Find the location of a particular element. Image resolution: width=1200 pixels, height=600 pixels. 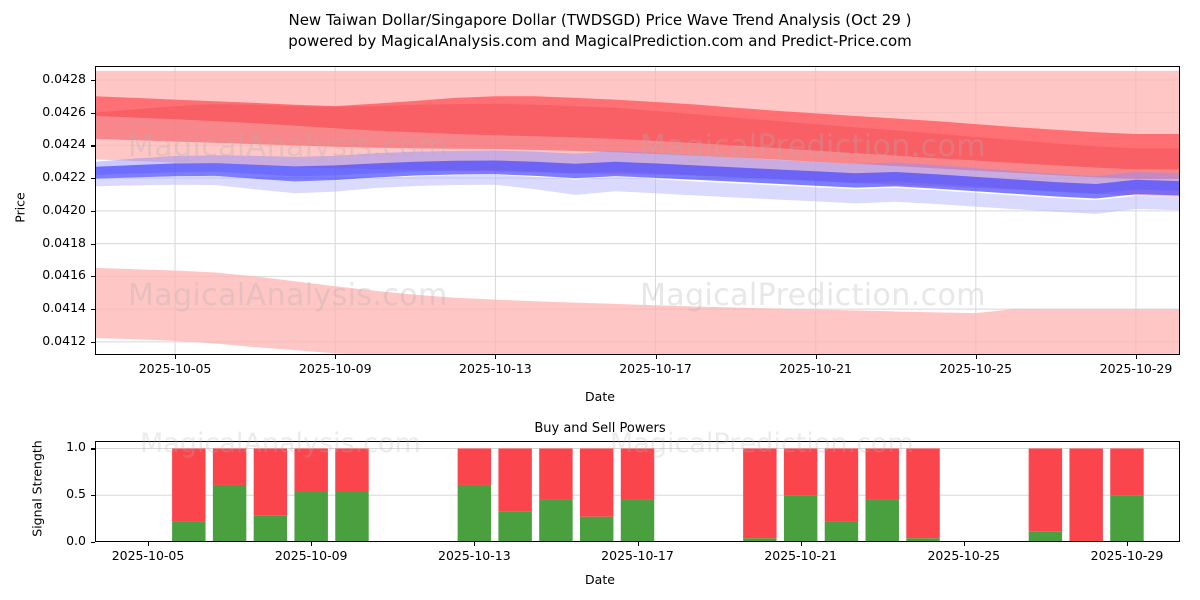

price-ytick-label: 0.0412 is located at coordinates (64, 340).